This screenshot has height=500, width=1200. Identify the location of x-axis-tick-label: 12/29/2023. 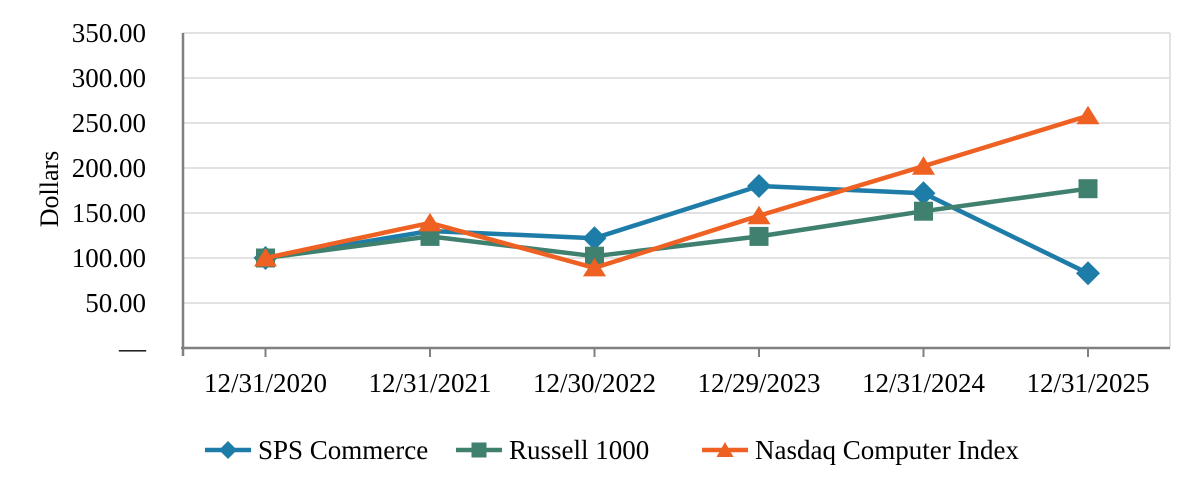
(758, 383).